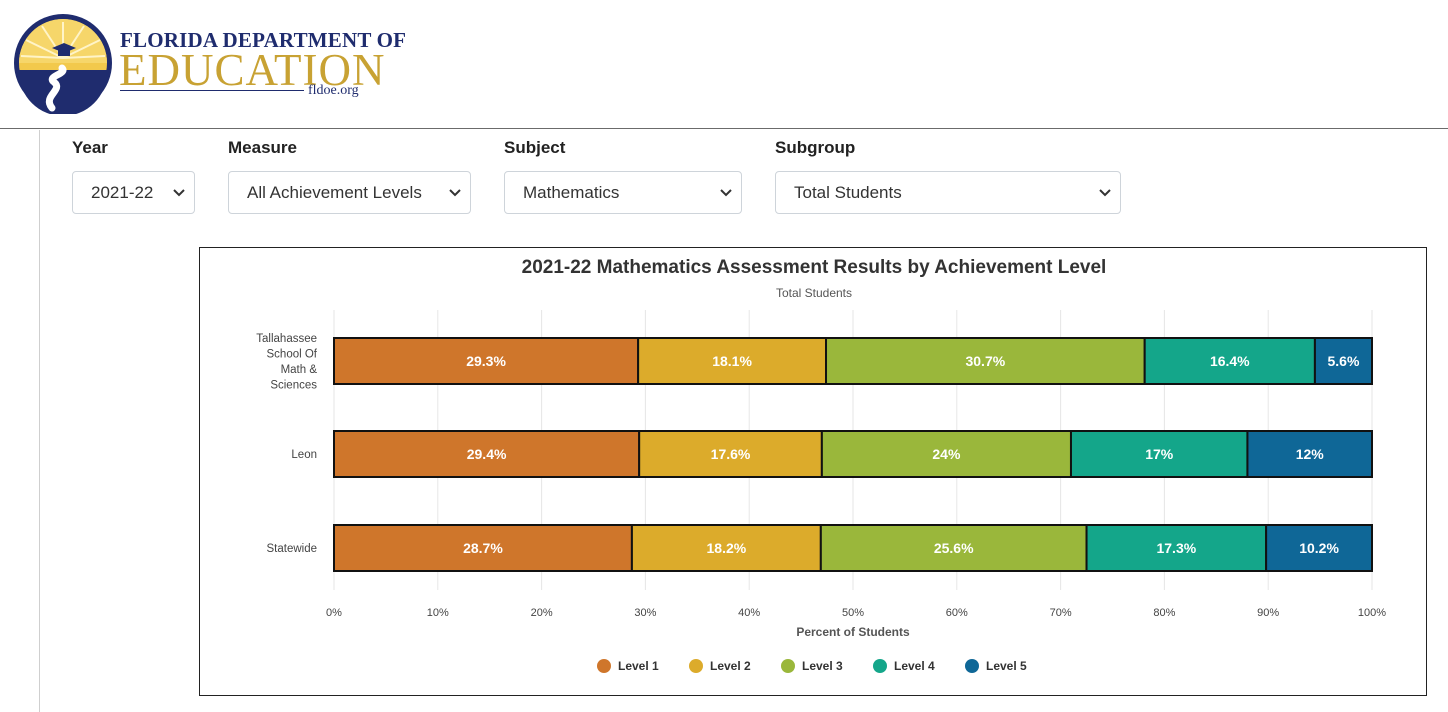 The height and width of the screenshot is (712, 1448). What do you see at coordinates (1006, 666) in the screenshot?
I see `legend-label: Level 5` at bounding box center [1006, 666].